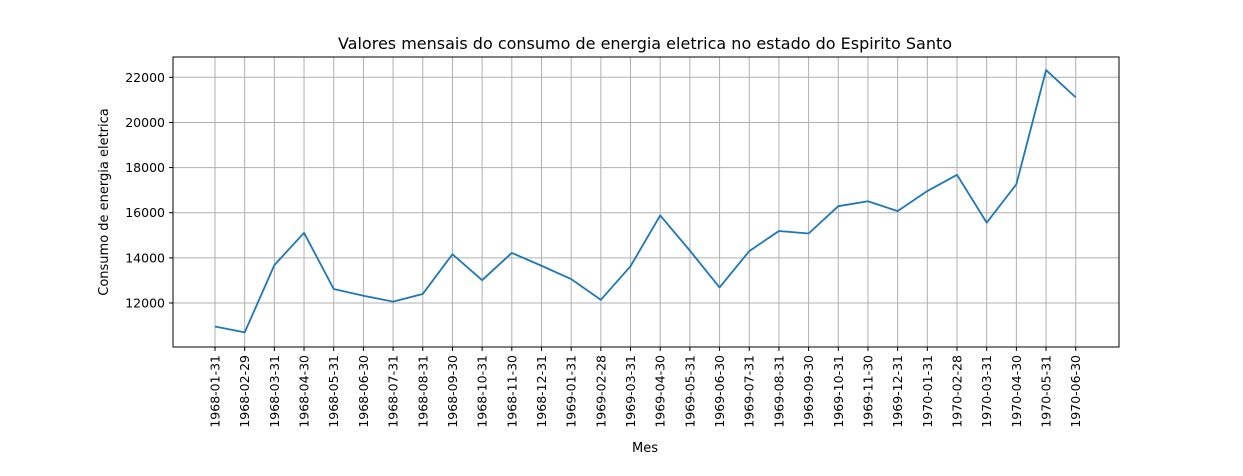 This screenshot has width=1243, height=476. What do you see at coordinates (719, 391) in the screenshot?
I see `x-tick-label: 1969-06-30` at bounding box center [719, 391].